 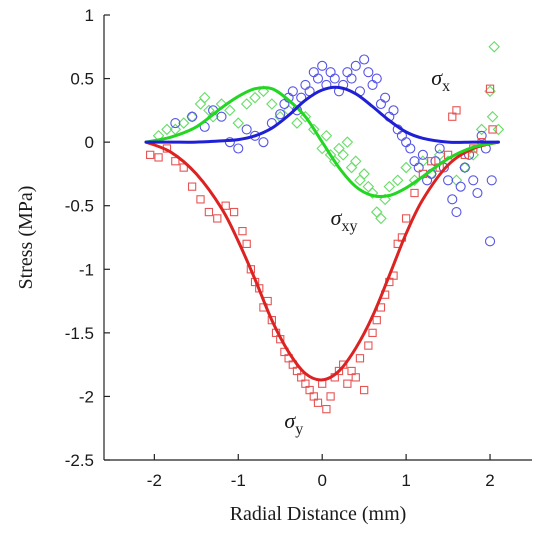 What do you see at coordinates (79, 206) in the screenshot?
I see `y-tick-label: -0.5` at bounding box center [79, 206].